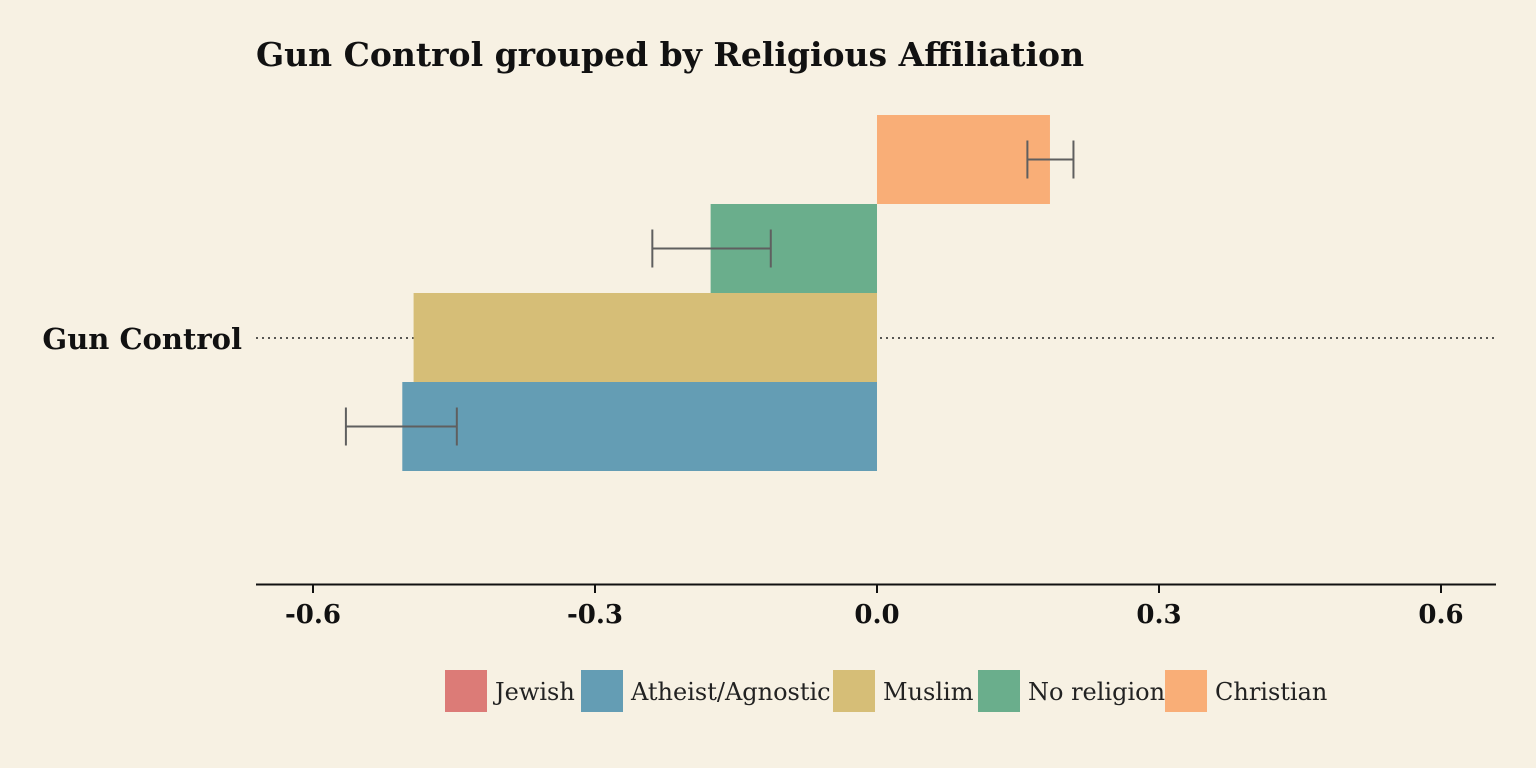 Image resolution: width=1536 pixels, height=768 pixels. Describe the element at coordinates (963, 159) in the screenshot. I see `bar-christian` at that location.